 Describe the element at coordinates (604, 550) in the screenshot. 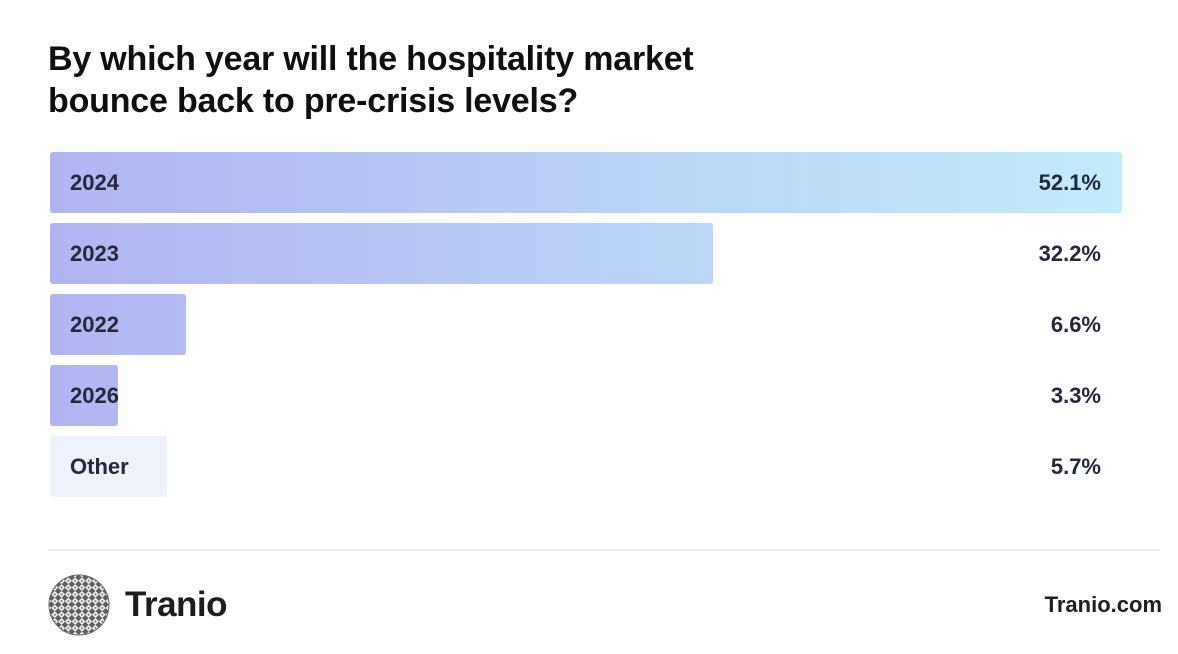

I see `footer-divider` at that location.